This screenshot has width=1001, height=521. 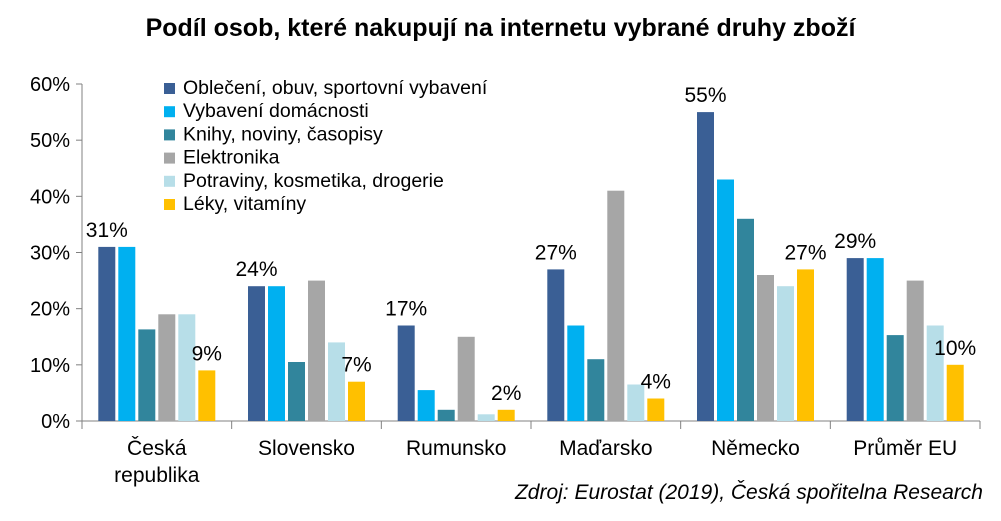 What do you see at coordinates (157, 475) in the screenshot?
I see `category-label: republika` at bounding box center [157, 475].